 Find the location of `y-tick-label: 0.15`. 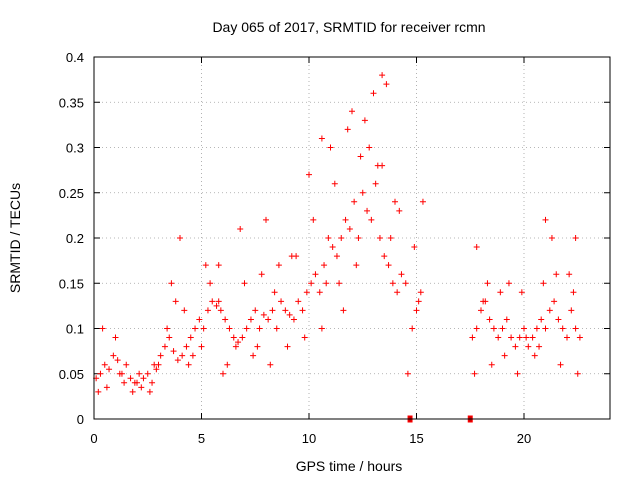

y-tick-label: 0.15 is located at coordinates (71, 283).